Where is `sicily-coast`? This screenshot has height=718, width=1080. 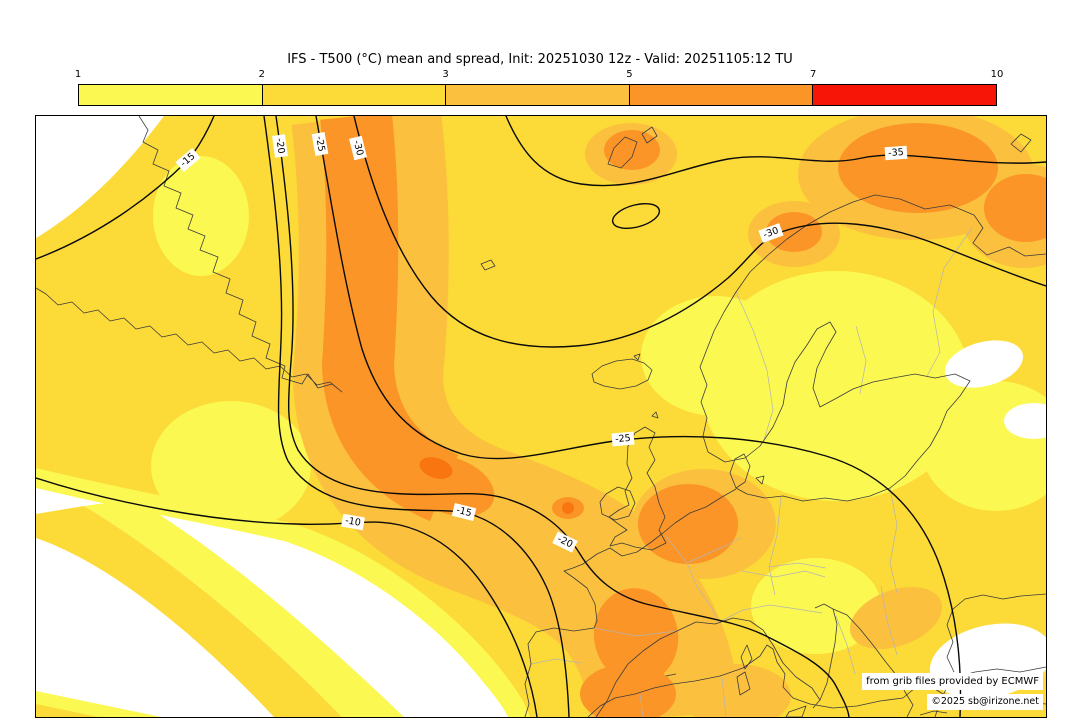 sicily-coast is located at coordinates (796, 711).